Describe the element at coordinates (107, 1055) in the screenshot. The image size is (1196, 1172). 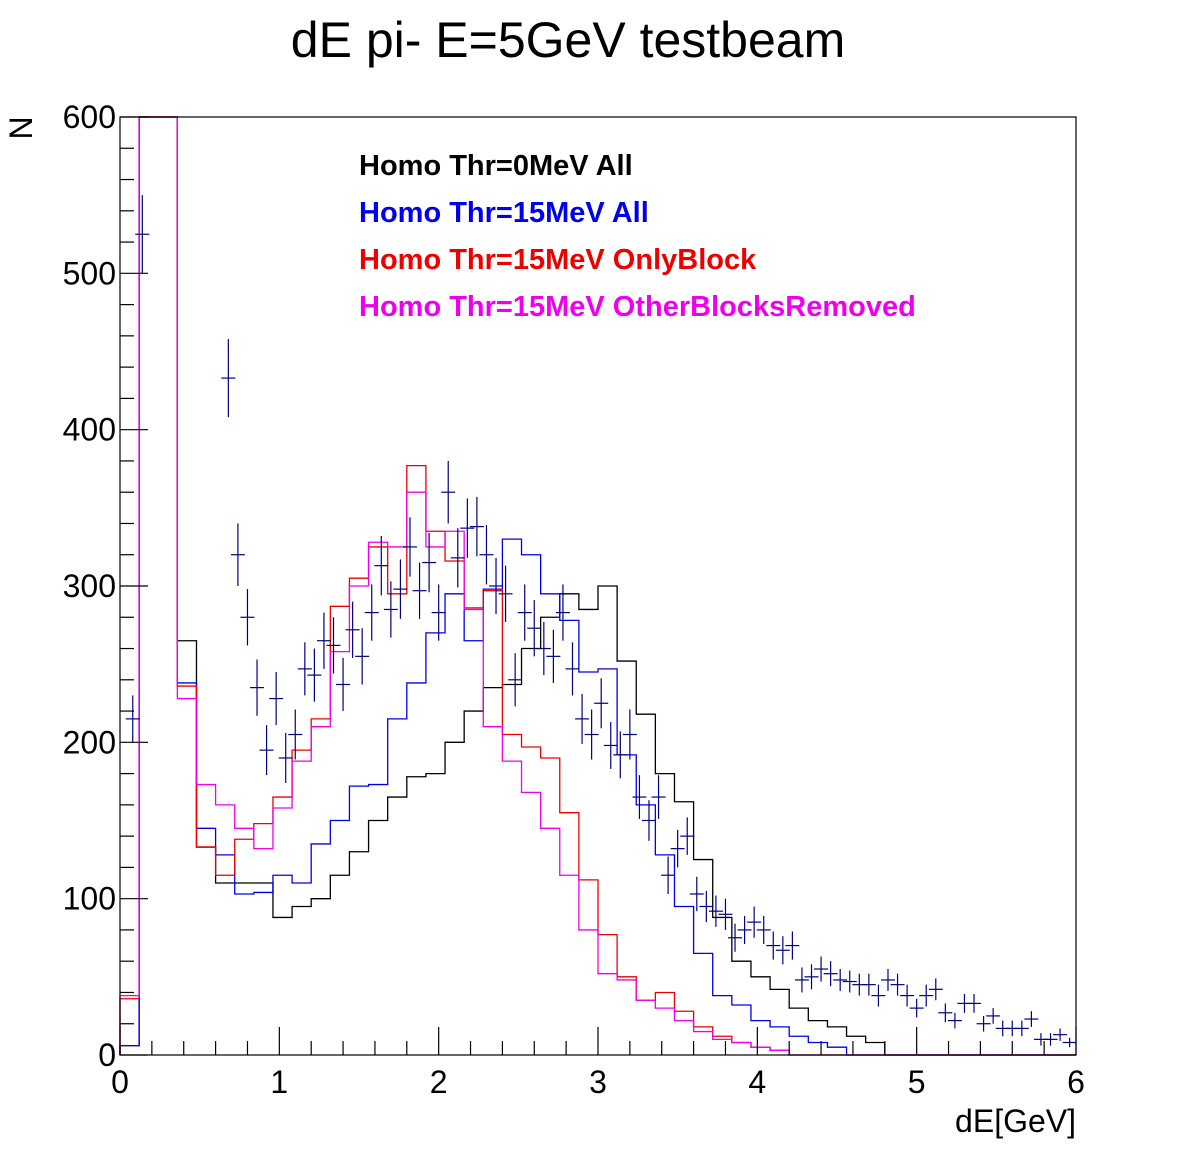
I see `y-tick-label: 0` at that location.